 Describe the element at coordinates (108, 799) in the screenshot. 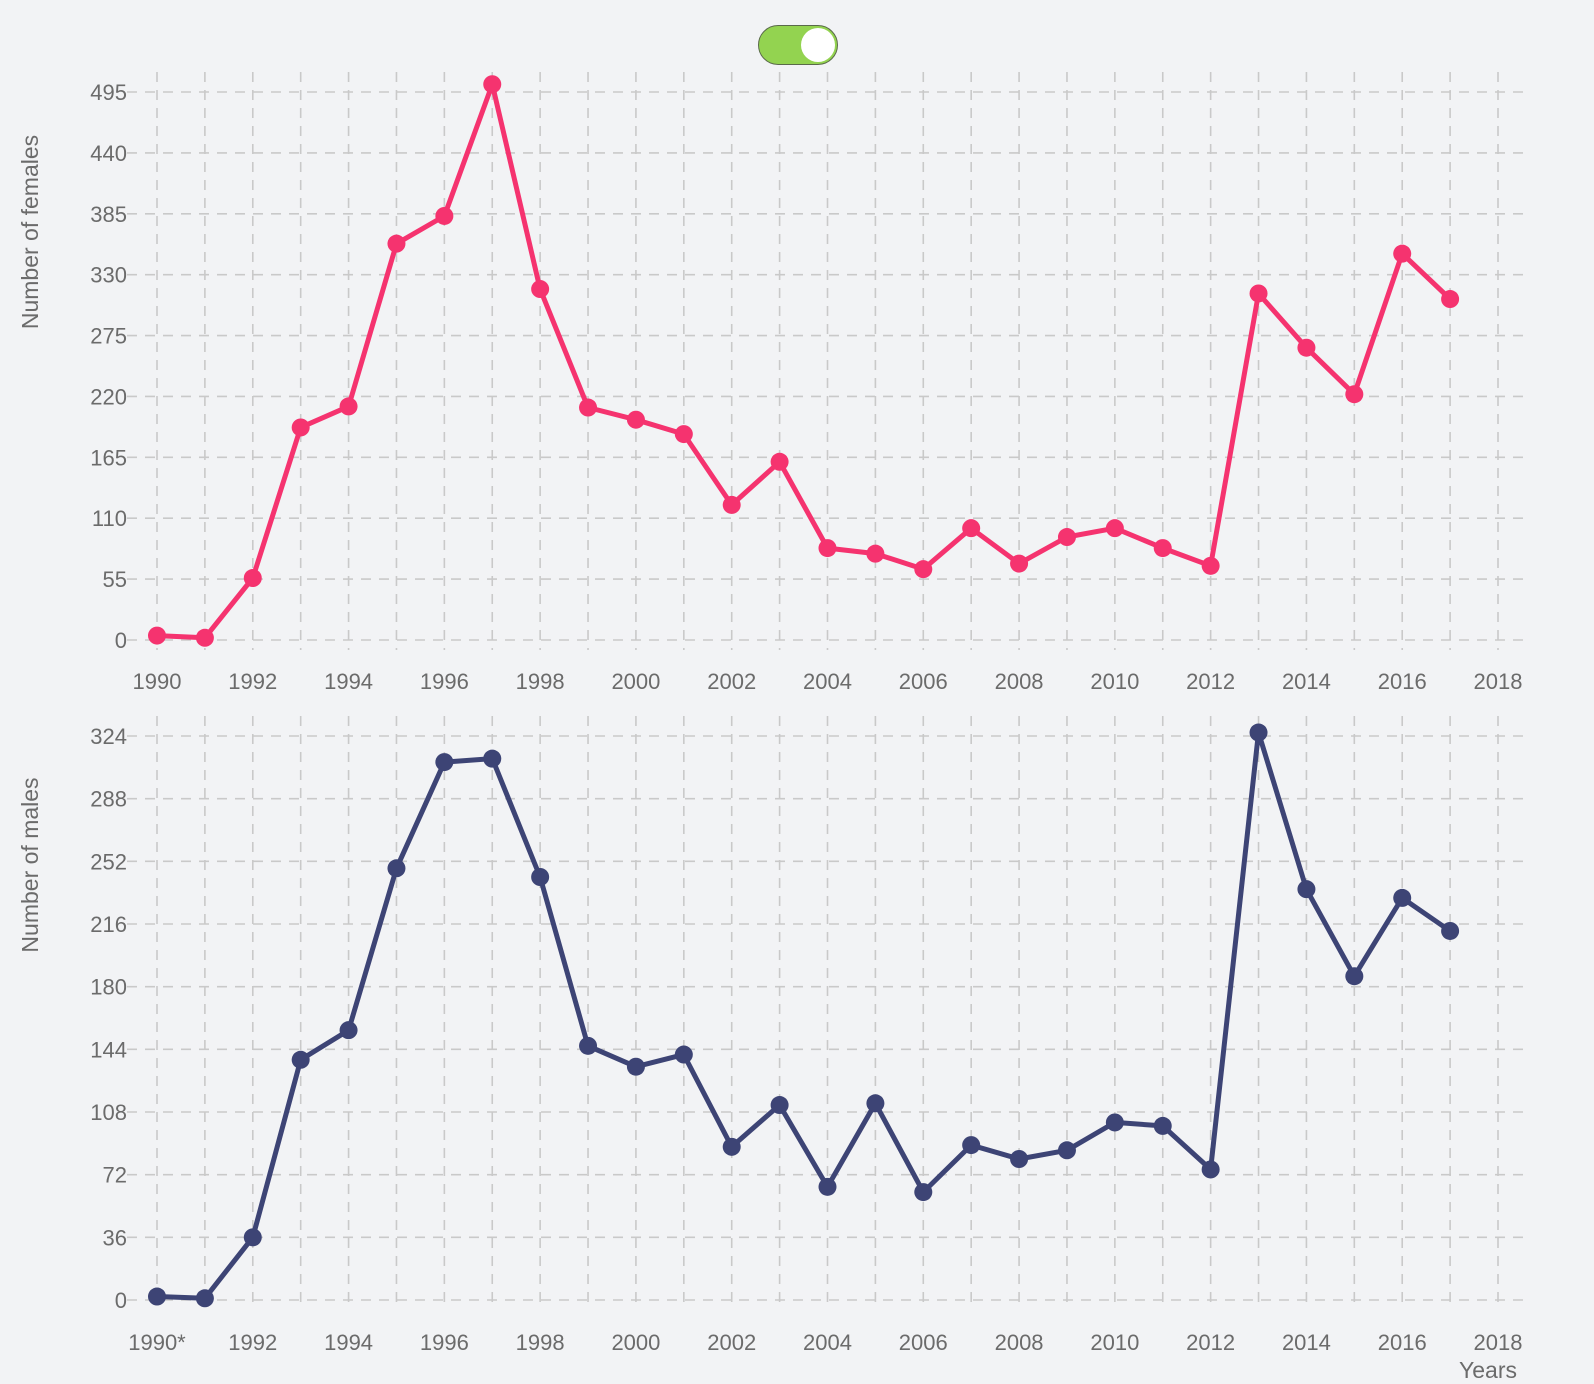

I see `y-tick-label: 288` at that location.